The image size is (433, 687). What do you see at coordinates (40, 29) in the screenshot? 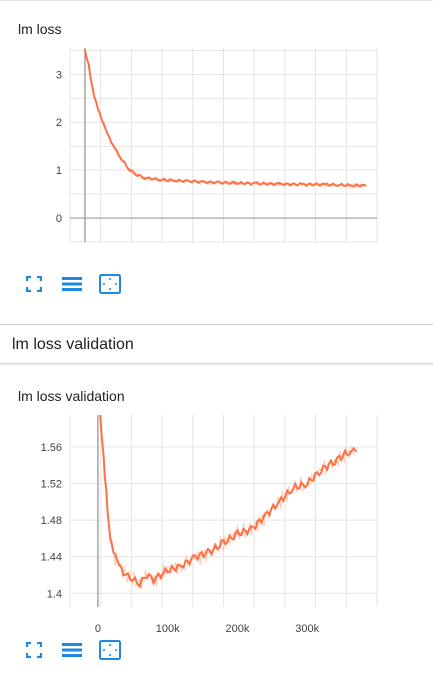
I see `chart-title: lm loss` at bounding box center [40, 29].